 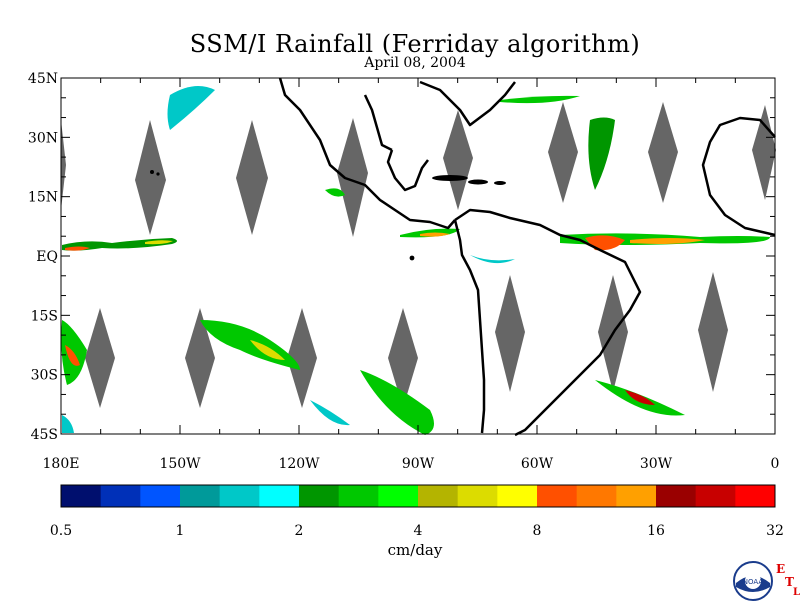 I want to click on islands, so click(x=328, y=215).